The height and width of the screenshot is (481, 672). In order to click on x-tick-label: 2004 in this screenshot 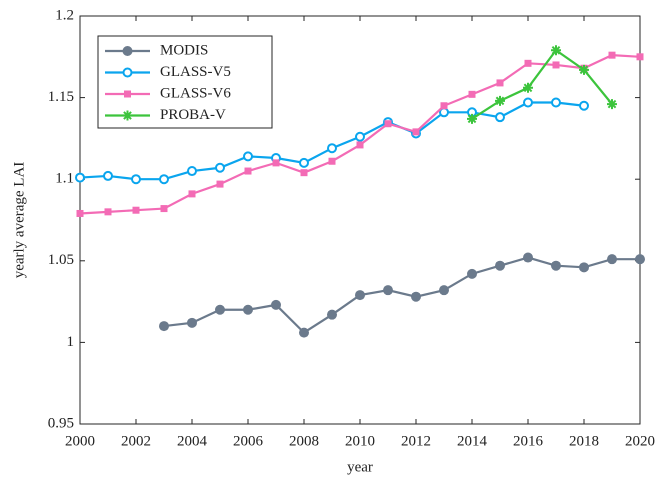, I will do `click(192, 441)`.